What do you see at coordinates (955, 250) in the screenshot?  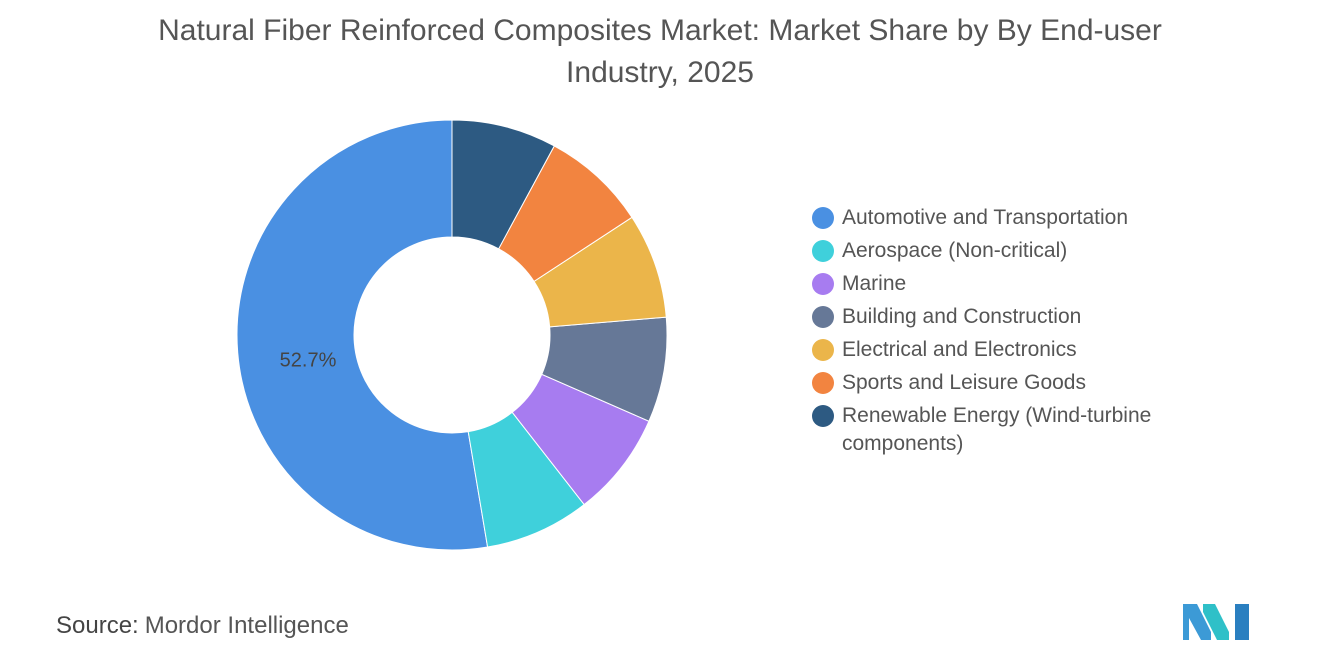 I see `legend-label: Aerospace (Non-critical)` at bounding box center [955, 250].